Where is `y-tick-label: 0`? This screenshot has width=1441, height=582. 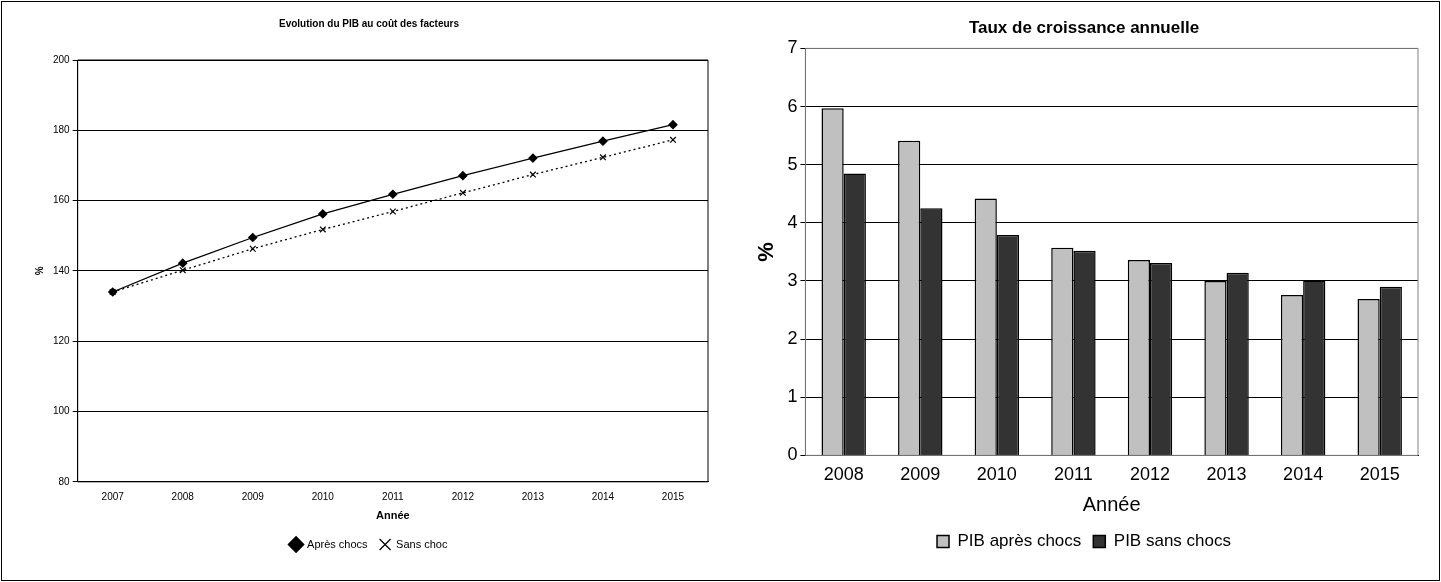 y-tick-label: 0 is located at coordinates (792, 454).